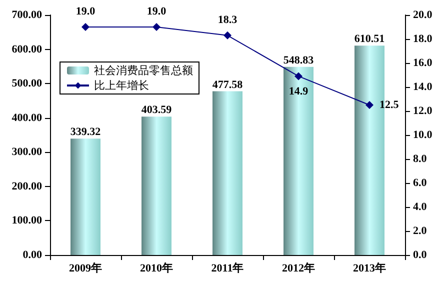 The height and width of the screenshot is (291, 447). Describe the element at coordinates (420, 231) in the screenshot. I see `y2-tick-label: 2.0` at that location.